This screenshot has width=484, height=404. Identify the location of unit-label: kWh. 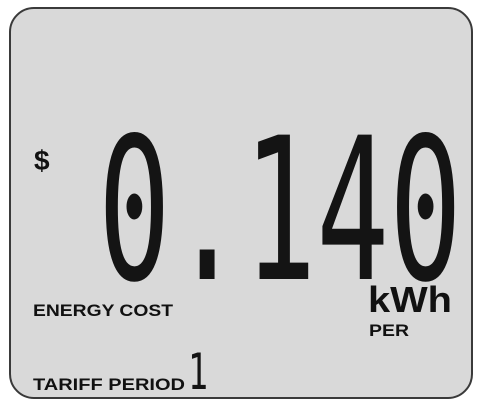
(410, 299).